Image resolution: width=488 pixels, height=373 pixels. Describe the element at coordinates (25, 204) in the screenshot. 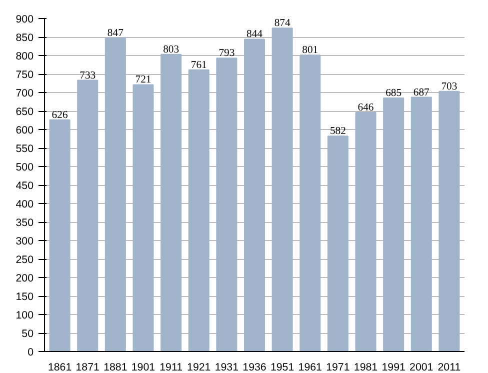

I see `y-tick-label: 400` at that location.